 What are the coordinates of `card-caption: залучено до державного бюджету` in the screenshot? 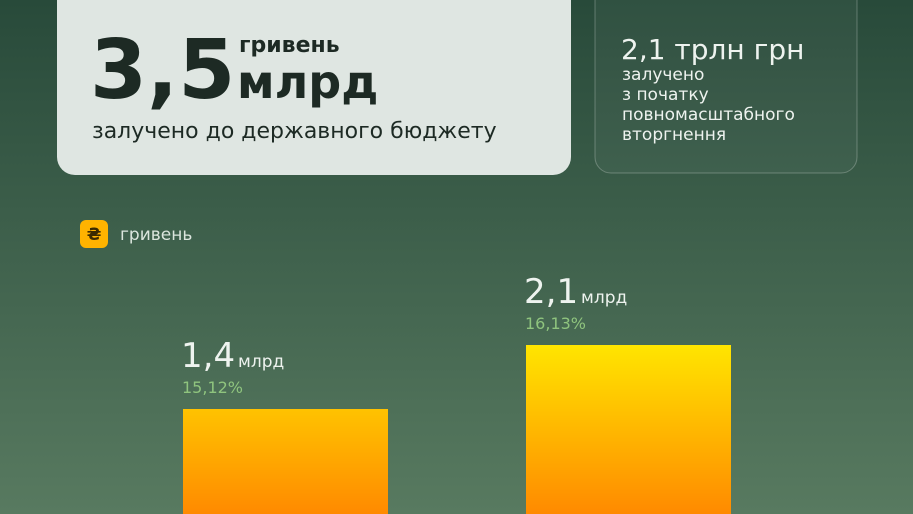 It's located at (294, 131).